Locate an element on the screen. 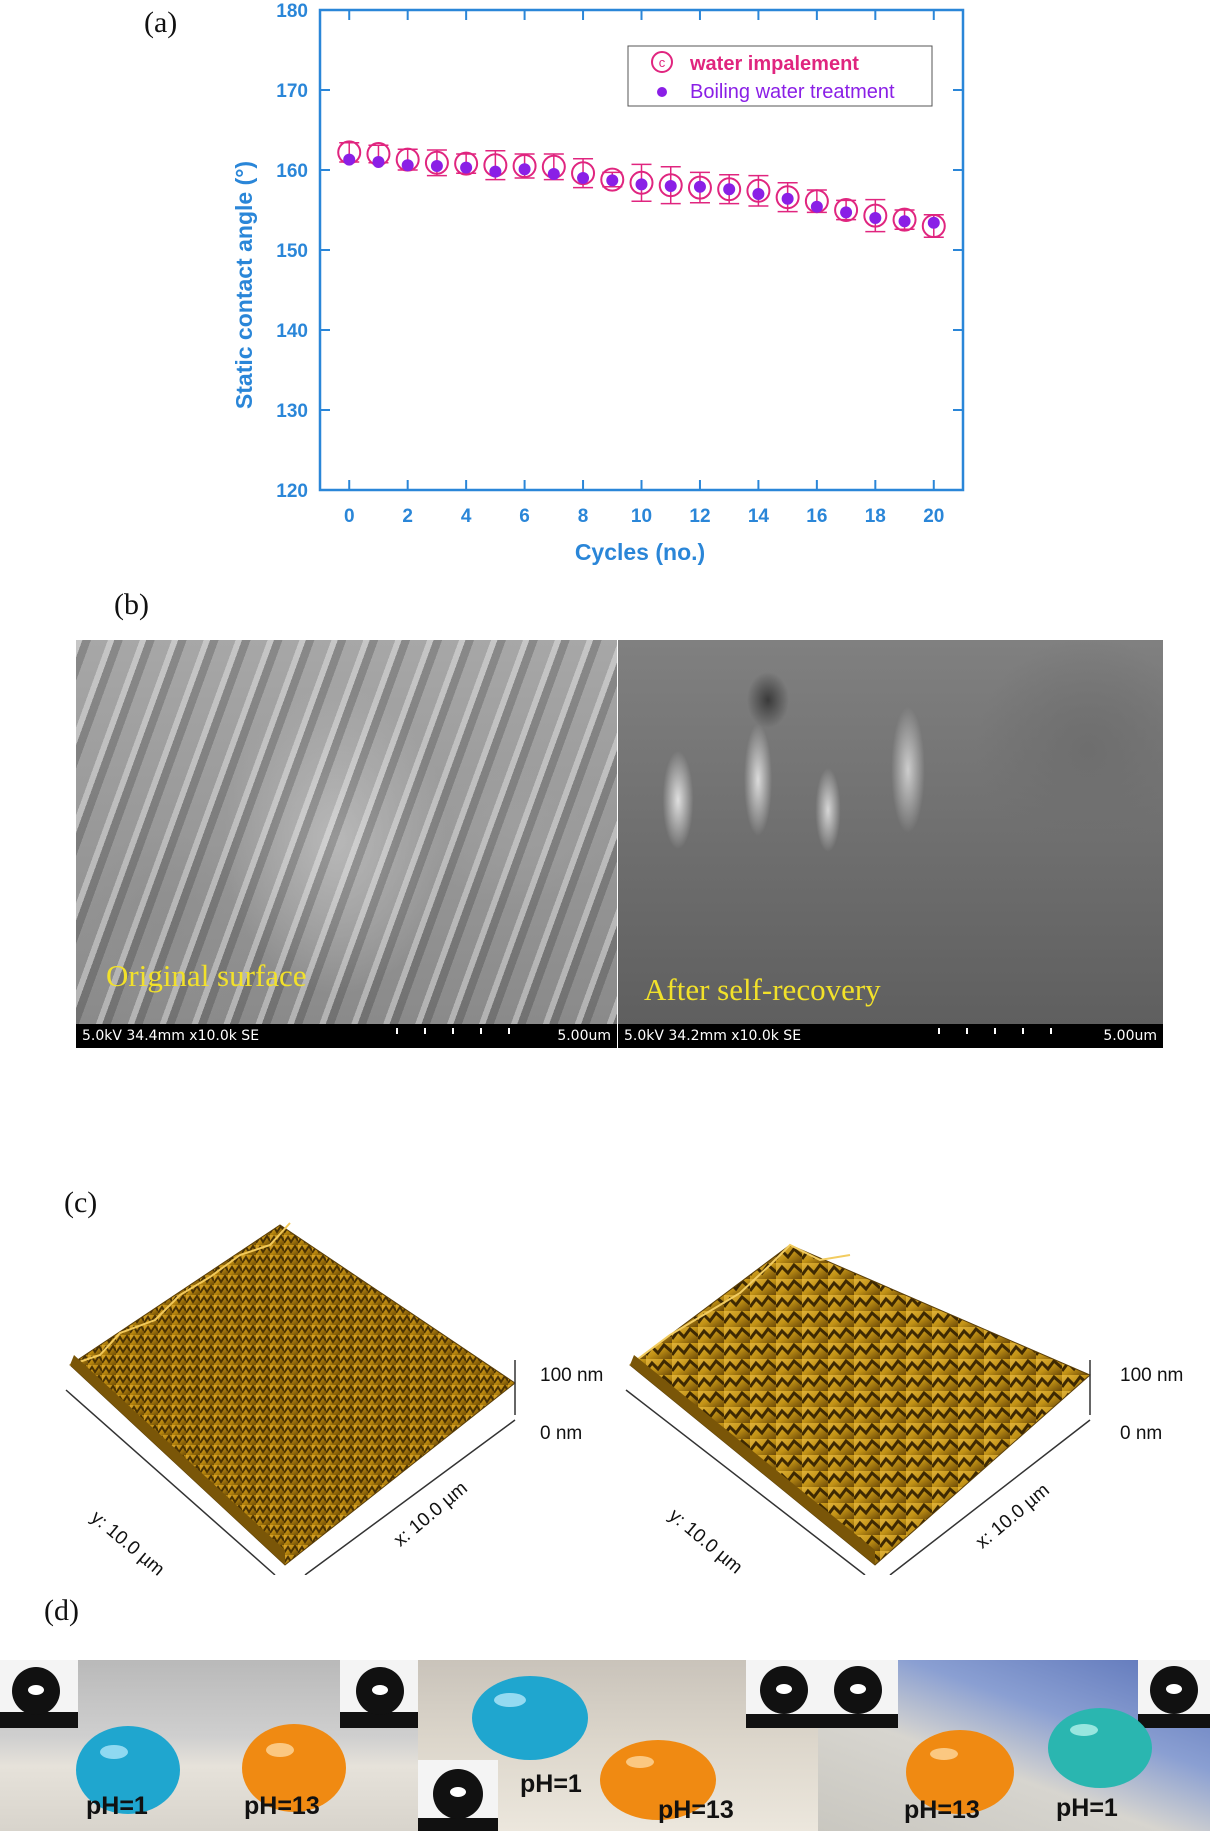 This screenshot has width=1210, height=1831. panel-label-c: (c) is located at coordinates (81, 1202).